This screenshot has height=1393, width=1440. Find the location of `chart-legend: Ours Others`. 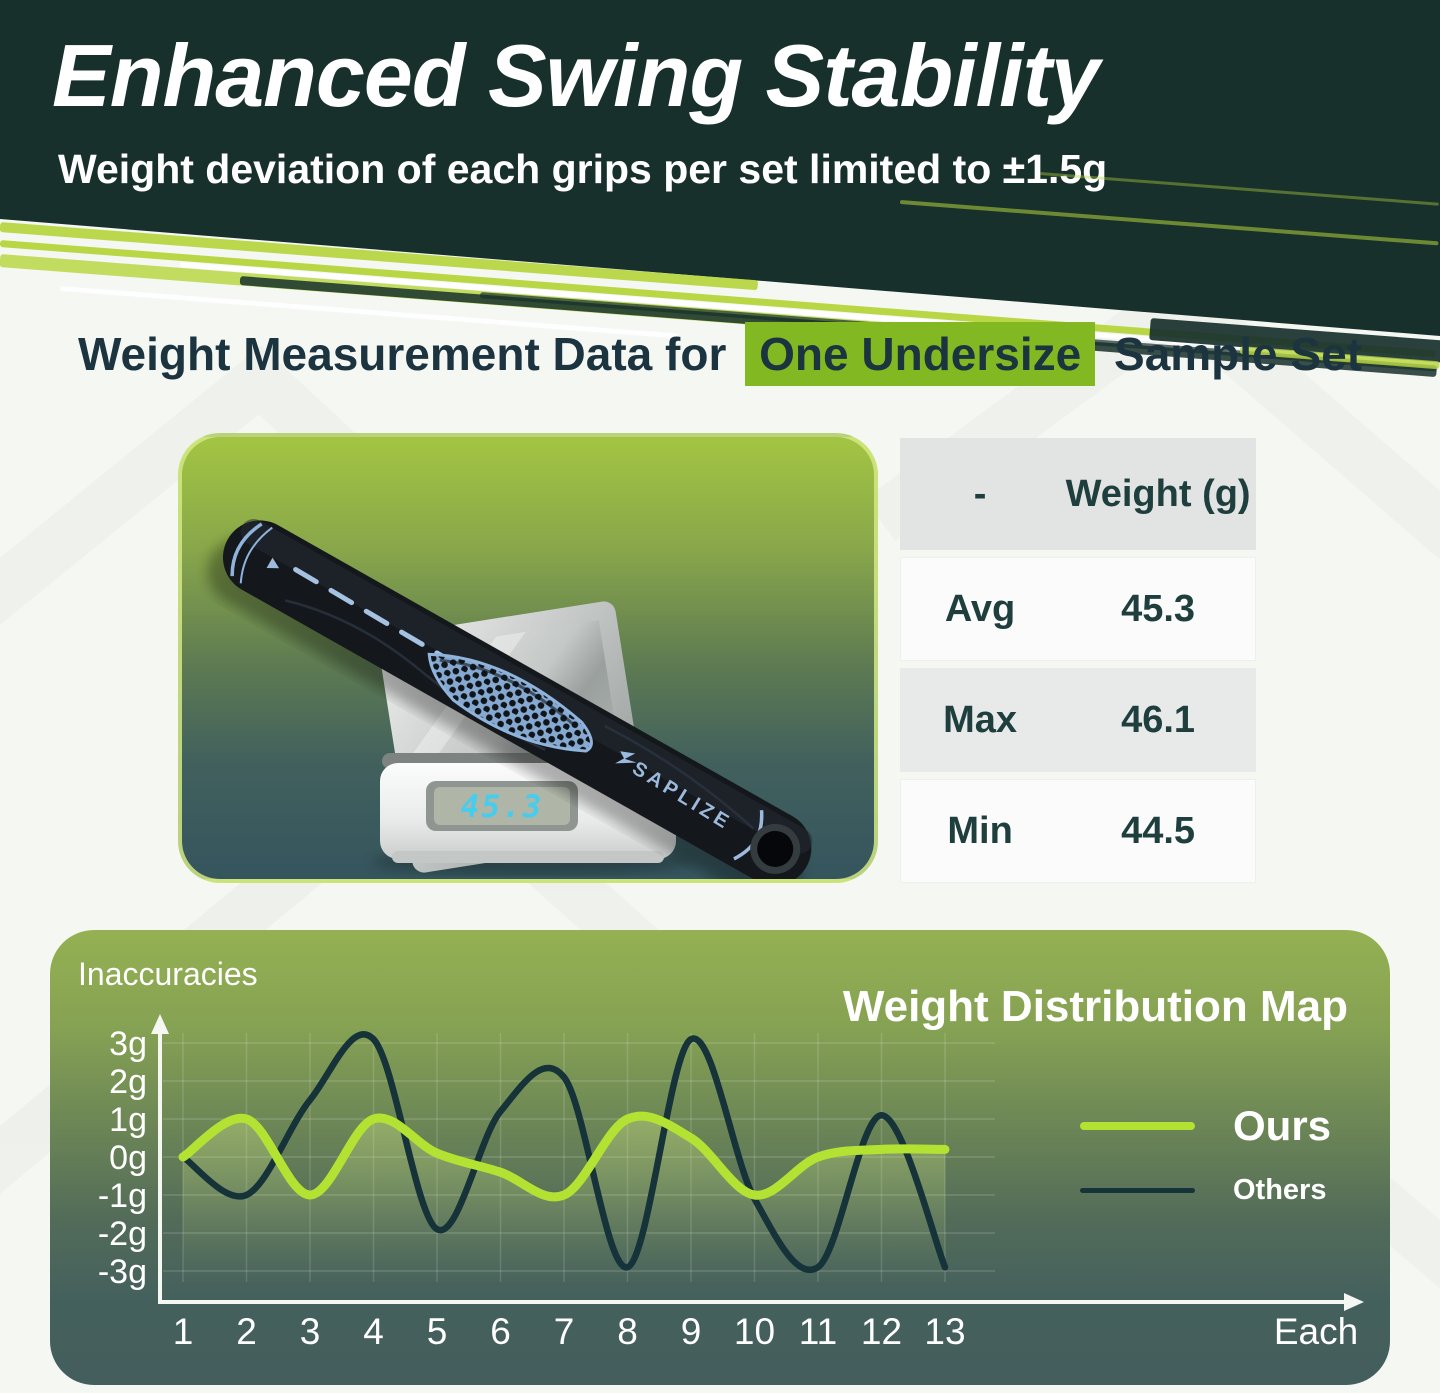

chart-legend: Ours Others is located at coordinates (1205, 1154).